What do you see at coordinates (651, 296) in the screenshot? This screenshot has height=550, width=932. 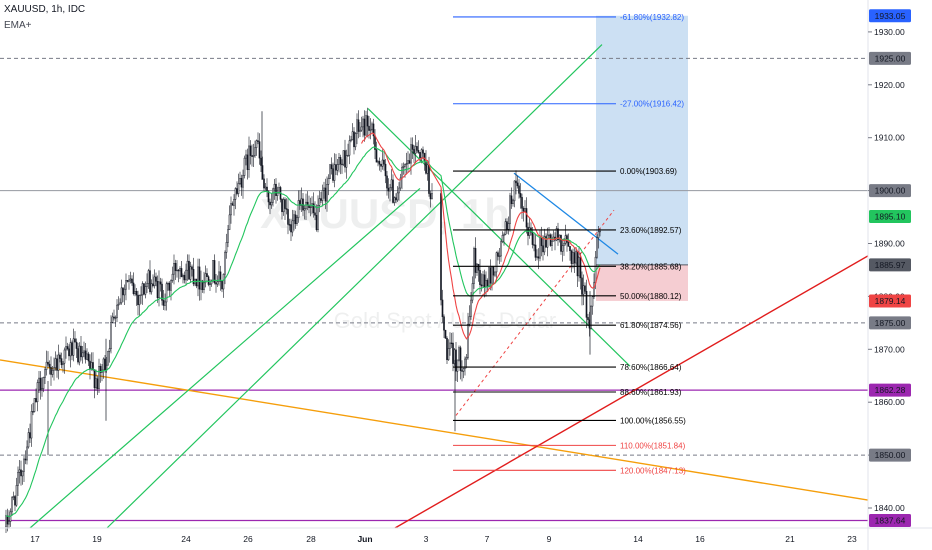 I see `fib-level-label: 50.00%(1880.12)` at bounding box center [651, 296].